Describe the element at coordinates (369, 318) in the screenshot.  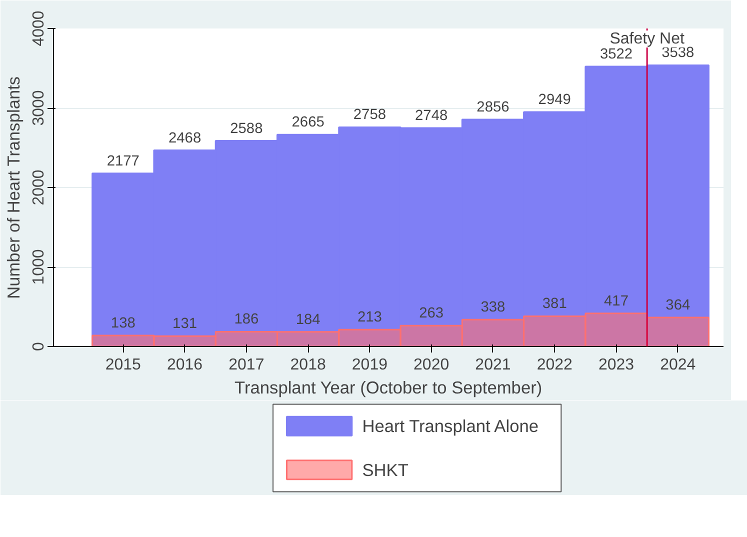
I see `data-label: 213` at that location.